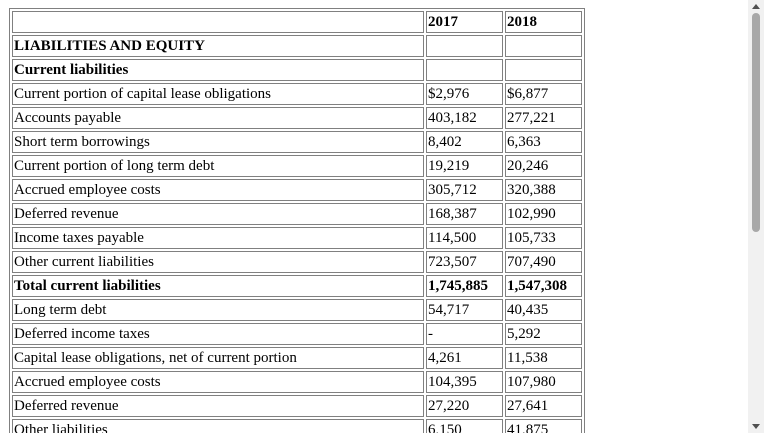  Describe the element at coordinates (464, 310) in the screenshot. I see `cell-value: 54,717` at that location.